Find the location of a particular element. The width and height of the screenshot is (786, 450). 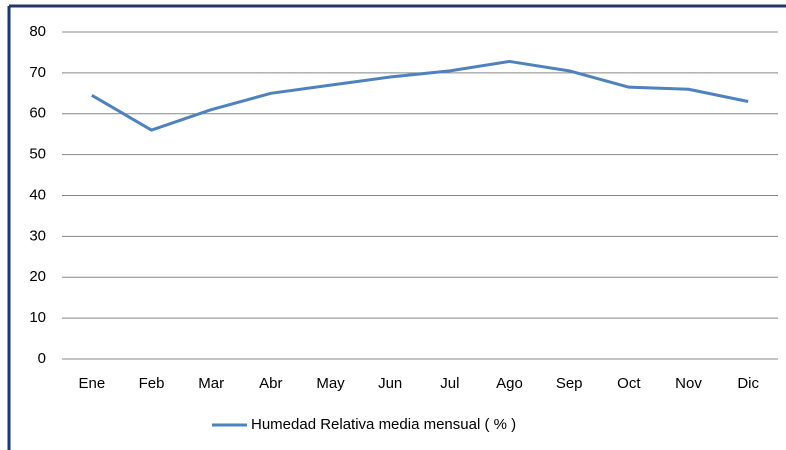

x-tick-label: Mar is located at coordinates (211, 383).